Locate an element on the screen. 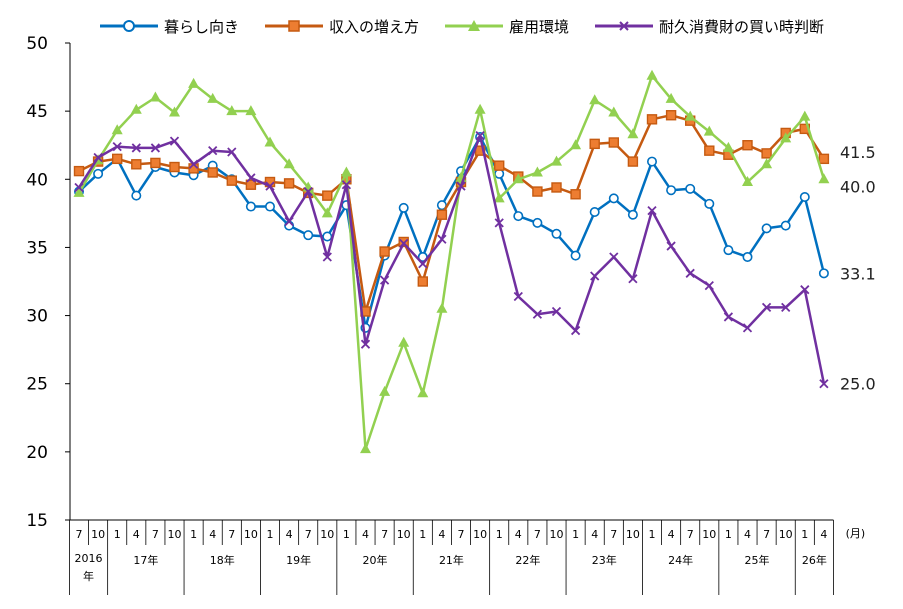  legend-swatch-taikyu is located at coordinates (624, 26).